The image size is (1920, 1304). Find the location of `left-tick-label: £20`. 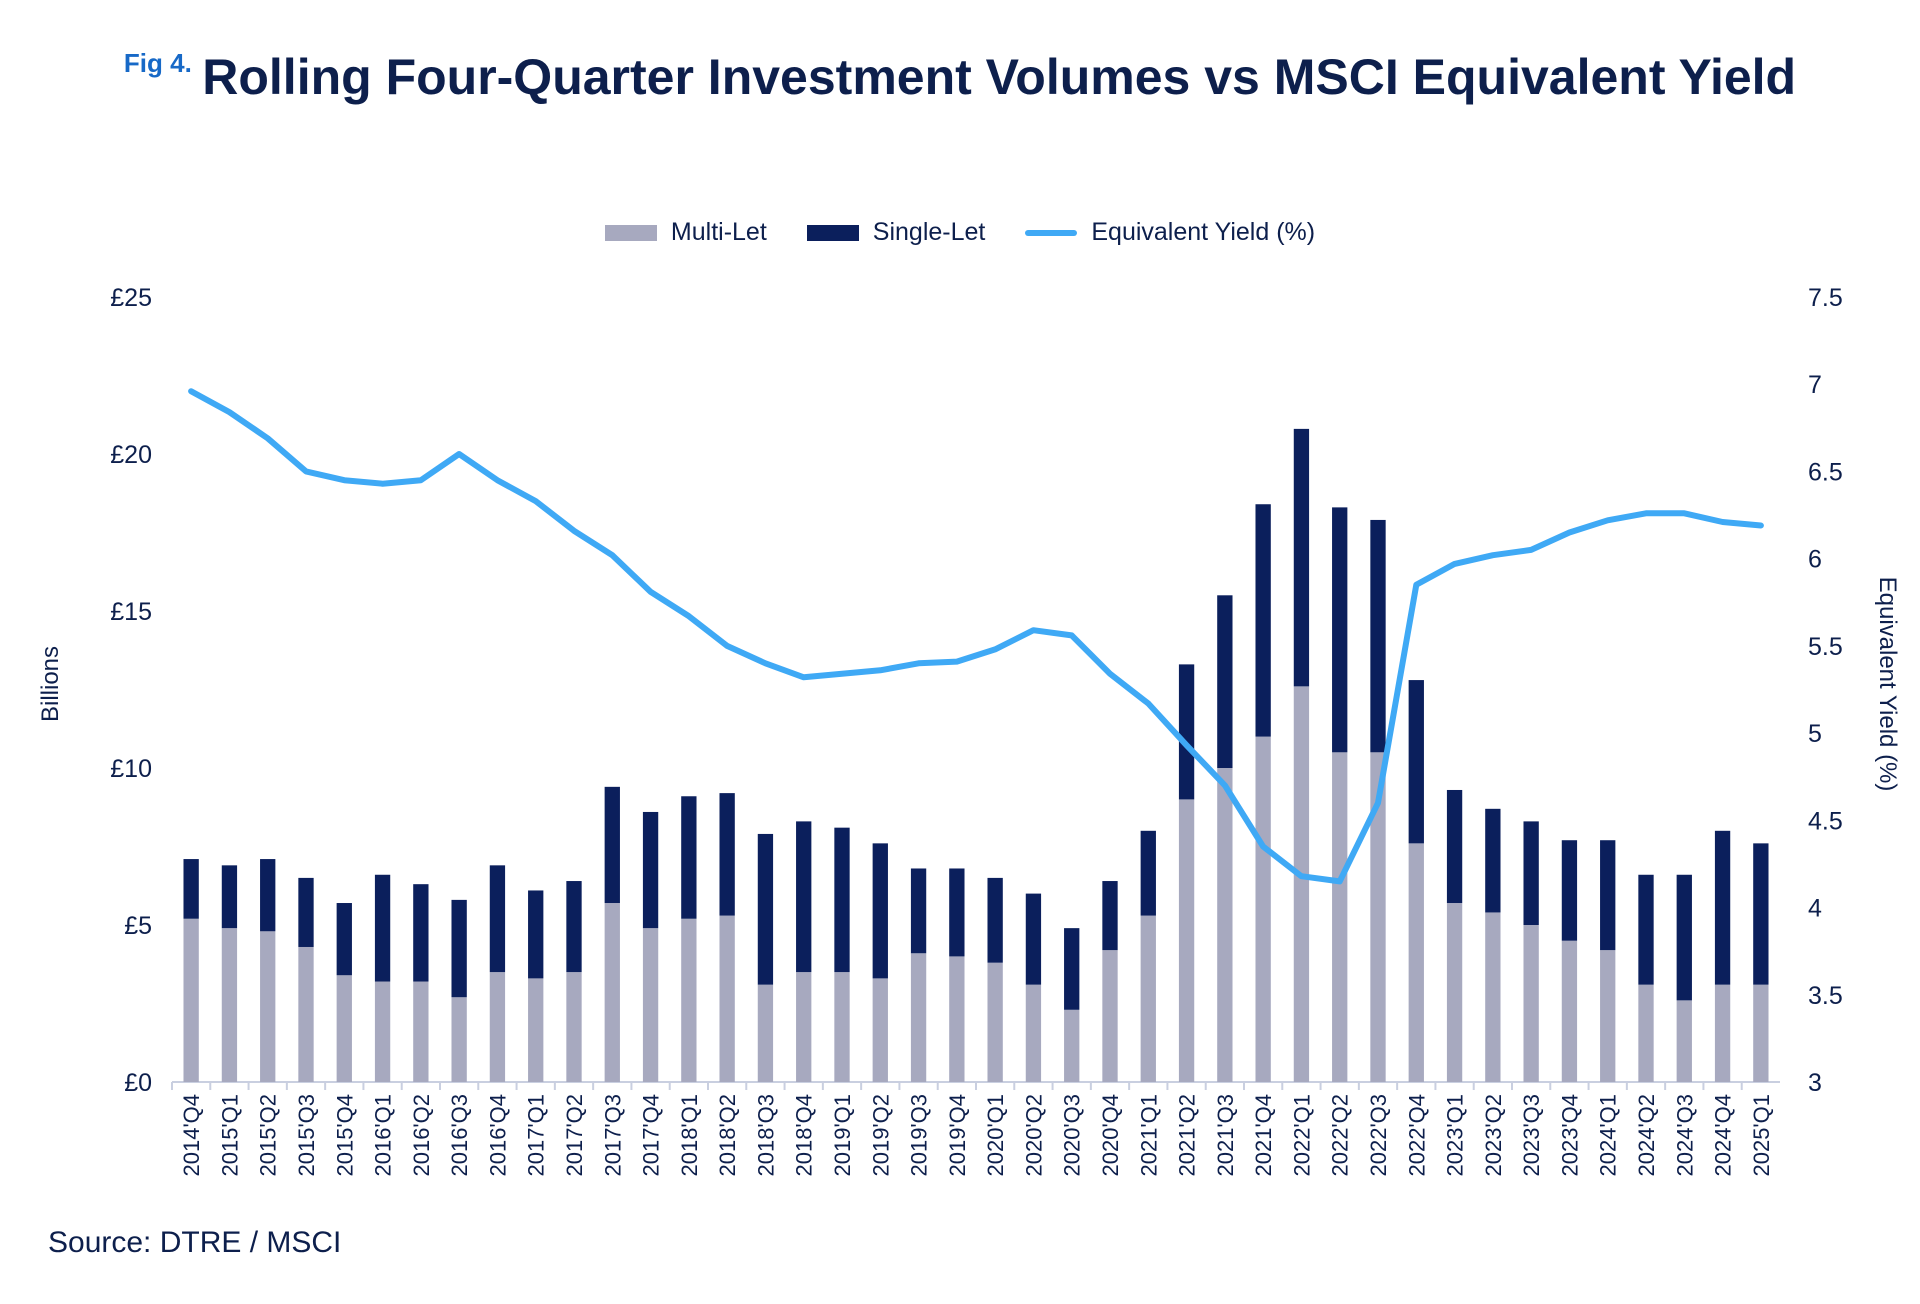

left-tick-label: £20 is located at coordinates (131, 455).